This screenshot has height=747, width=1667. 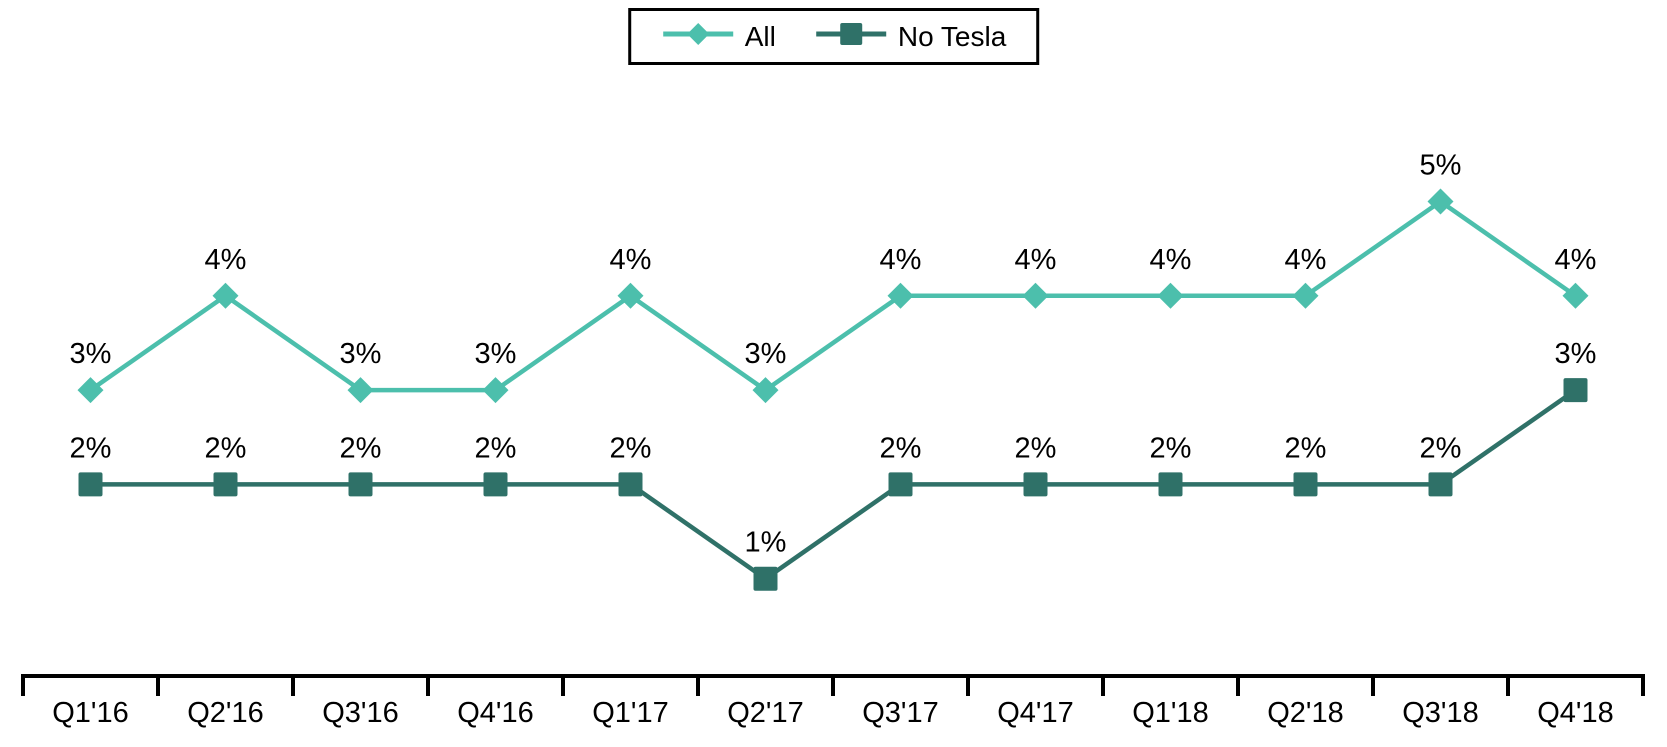 I want to click on x-tick-label: Q3'18, so click(x=1440, y=713).